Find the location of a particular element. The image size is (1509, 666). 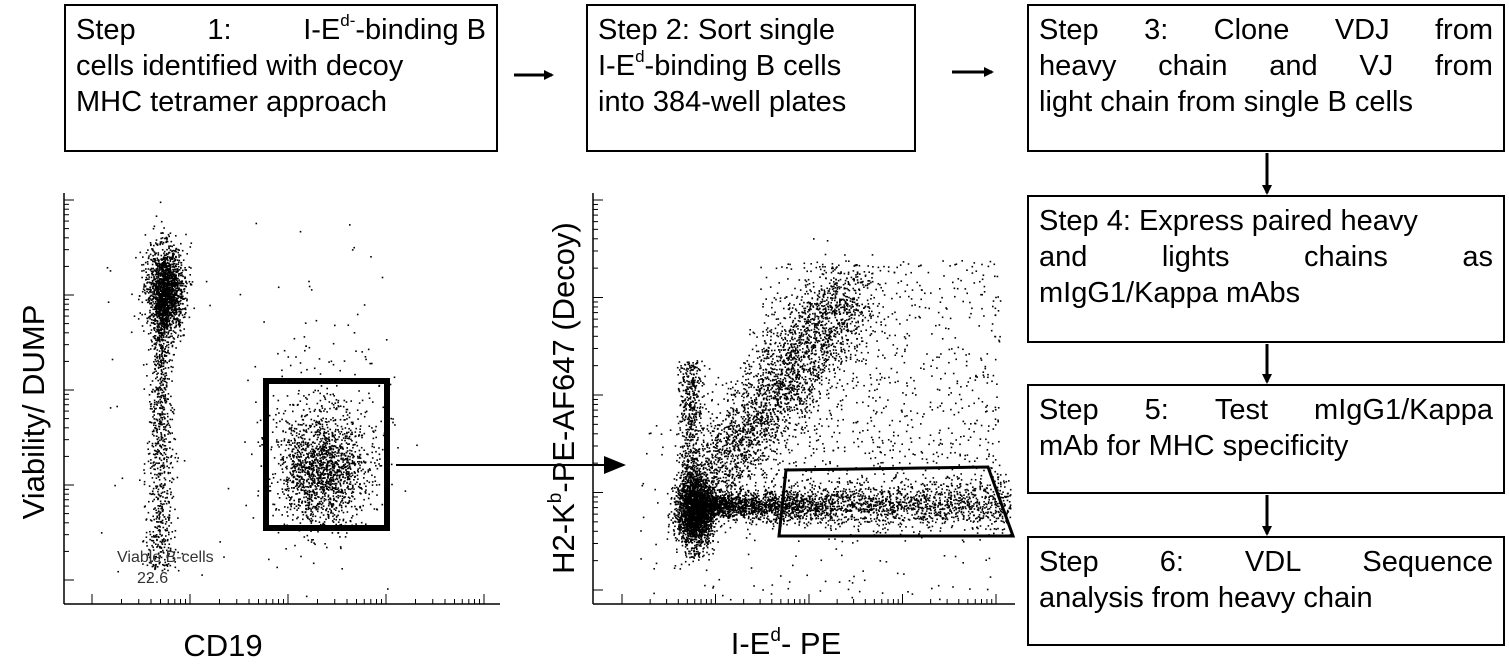

step-4-line-3: mIgG1/Kappa mAbs is located at coordinates (1170, 293).